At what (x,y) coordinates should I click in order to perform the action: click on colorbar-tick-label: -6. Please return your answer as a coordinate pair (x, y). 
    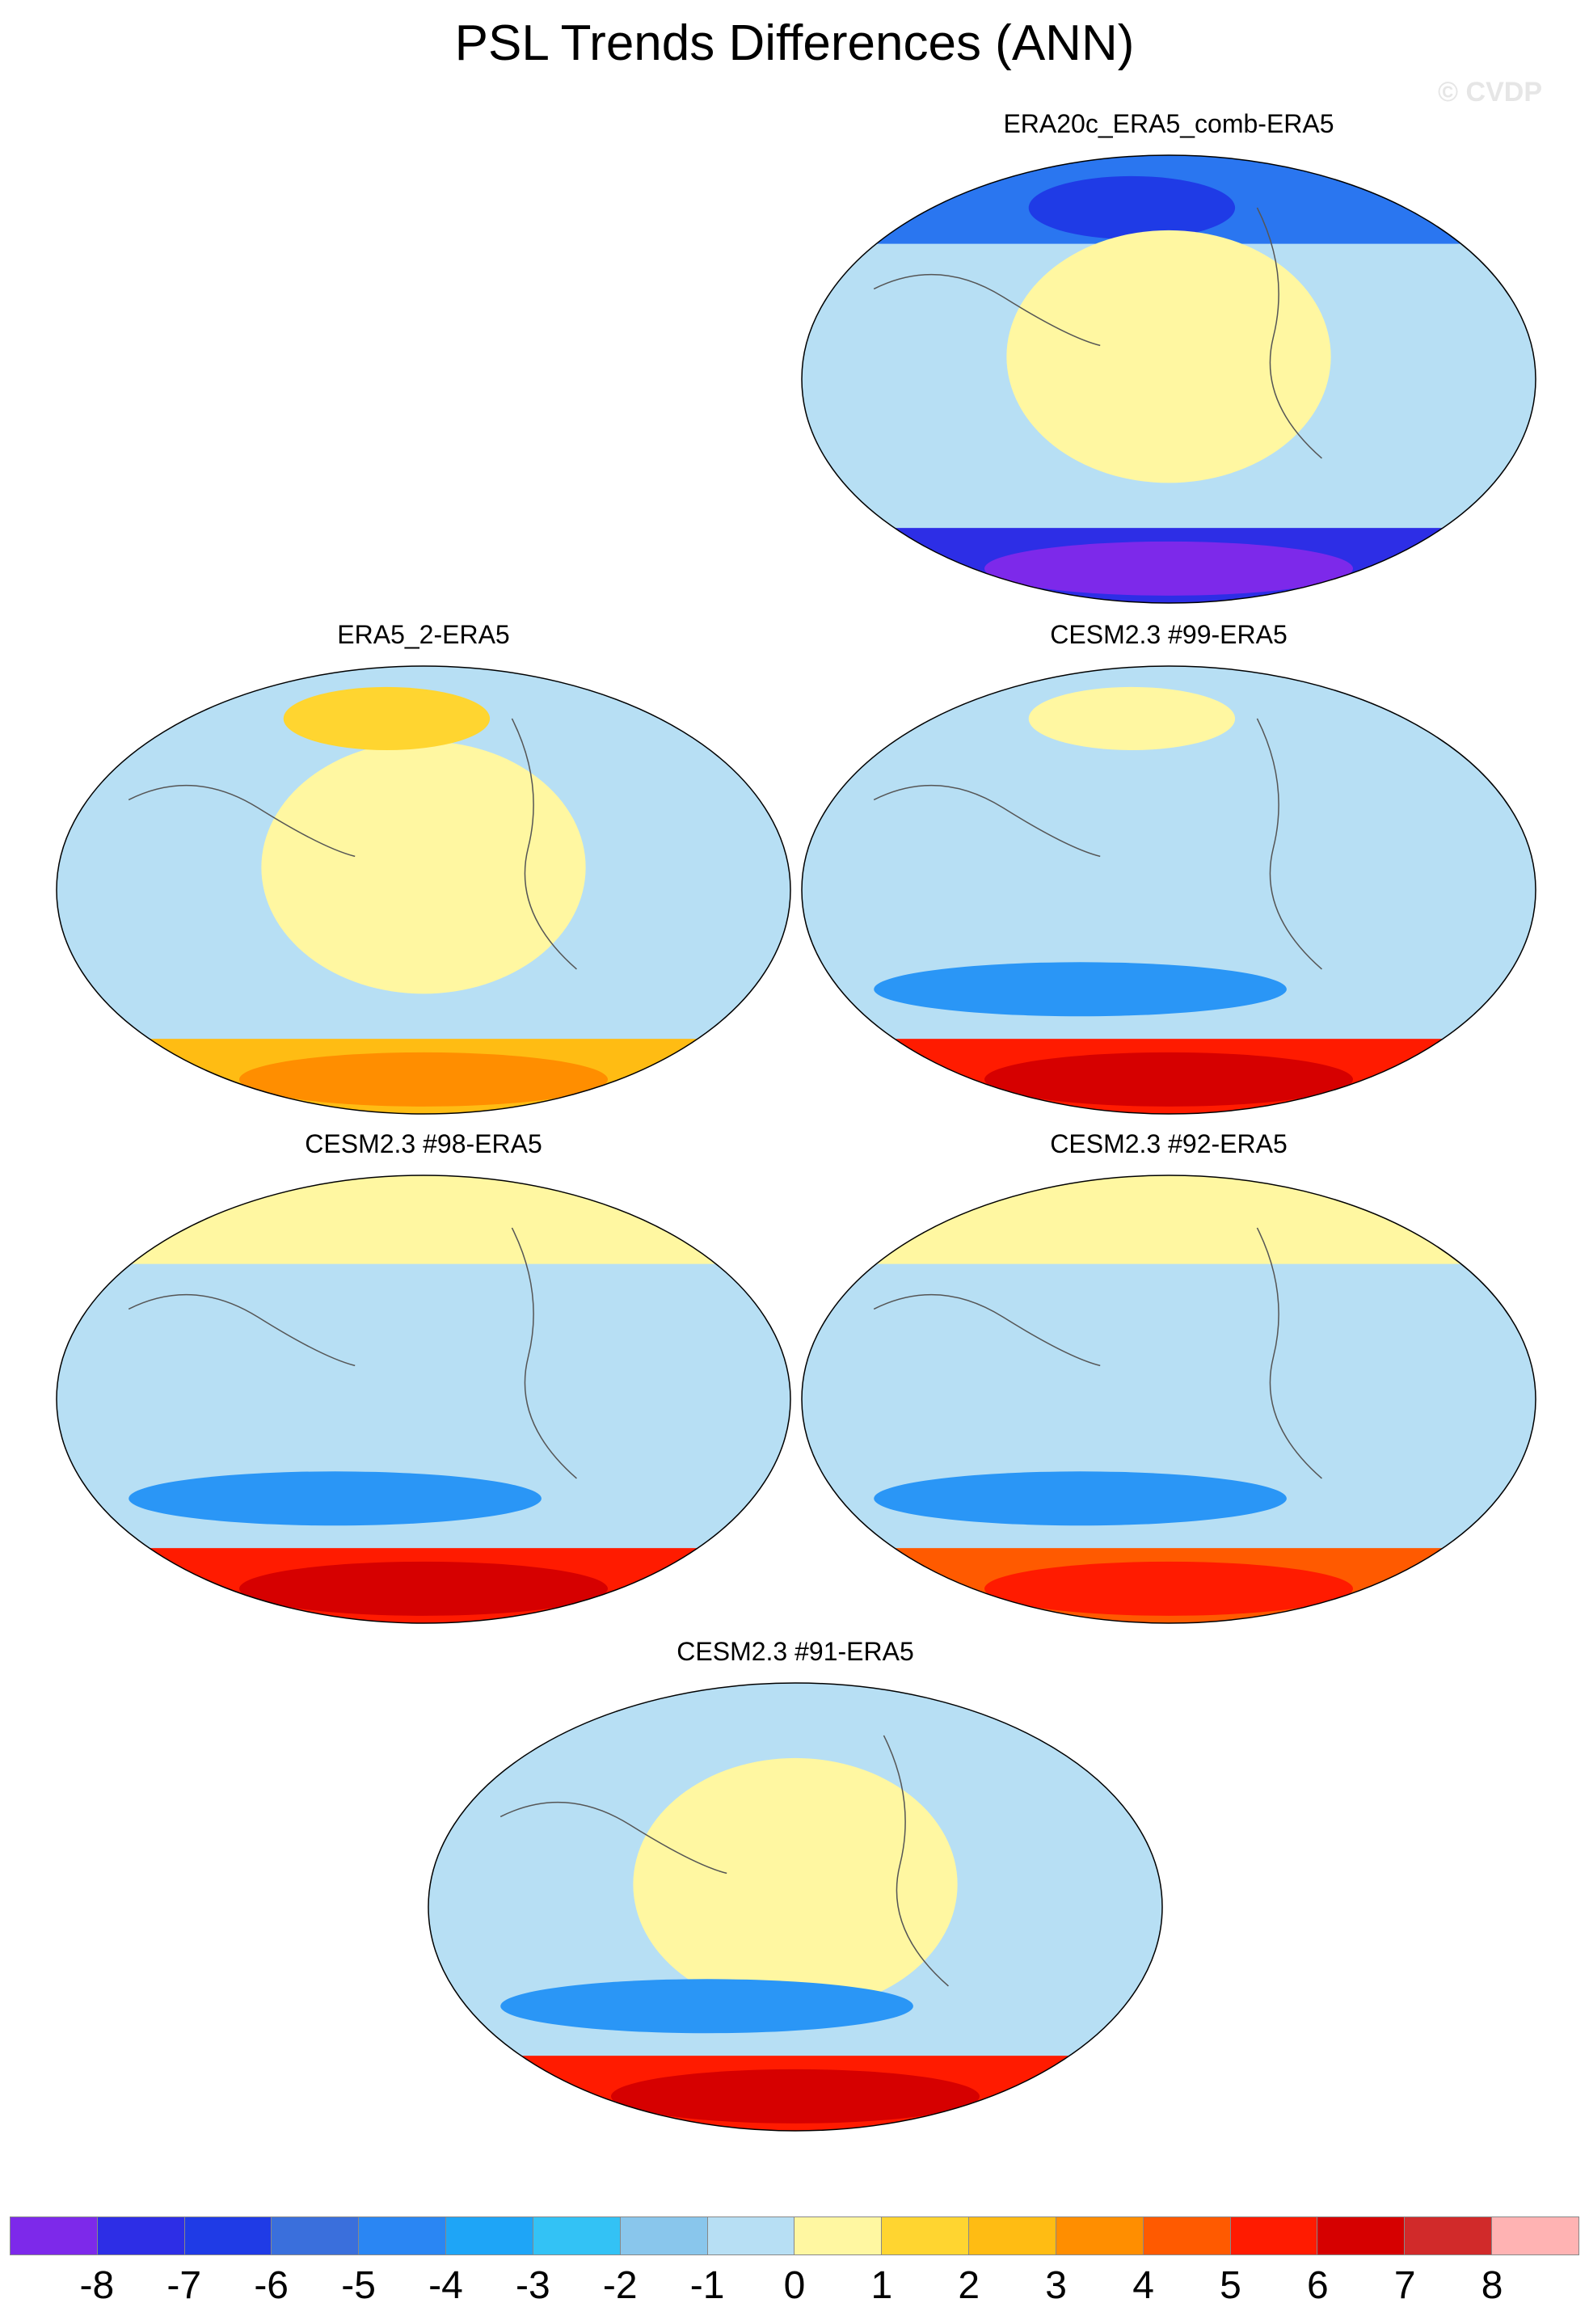
    Looking at the image, I should click on (271, 2285).